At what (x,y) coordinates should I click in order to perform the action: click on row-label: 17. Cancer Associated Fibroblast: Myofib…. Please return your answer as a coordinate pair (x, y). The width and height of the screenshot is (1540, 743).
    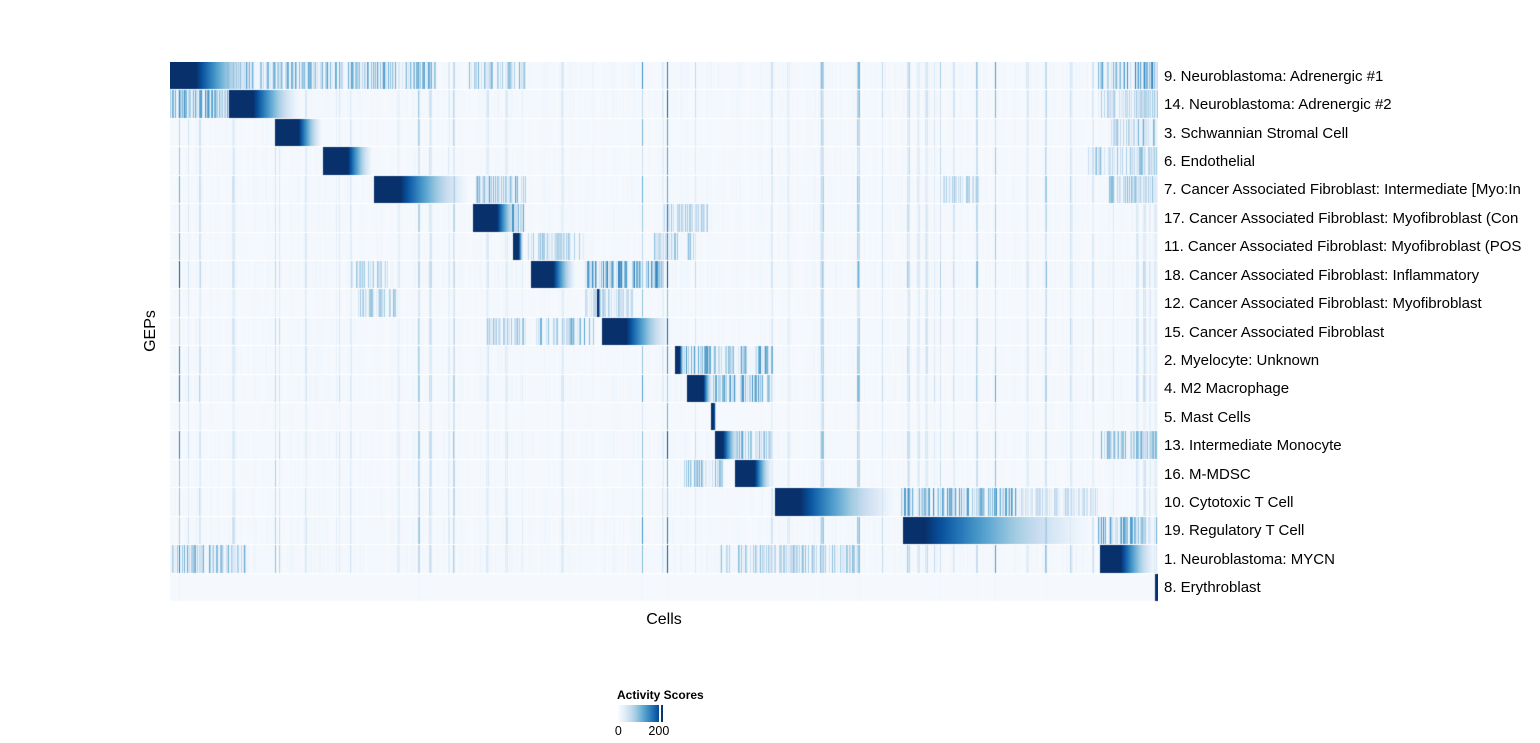
    Looking at the image, I should click on (1341, 218).